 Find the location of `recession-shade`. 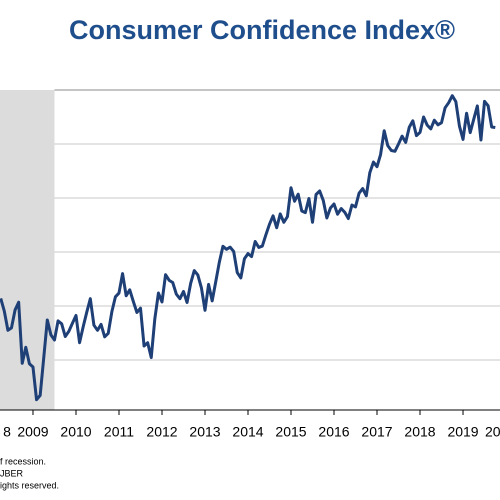

recession-shade is located at coordinates (27, 250).